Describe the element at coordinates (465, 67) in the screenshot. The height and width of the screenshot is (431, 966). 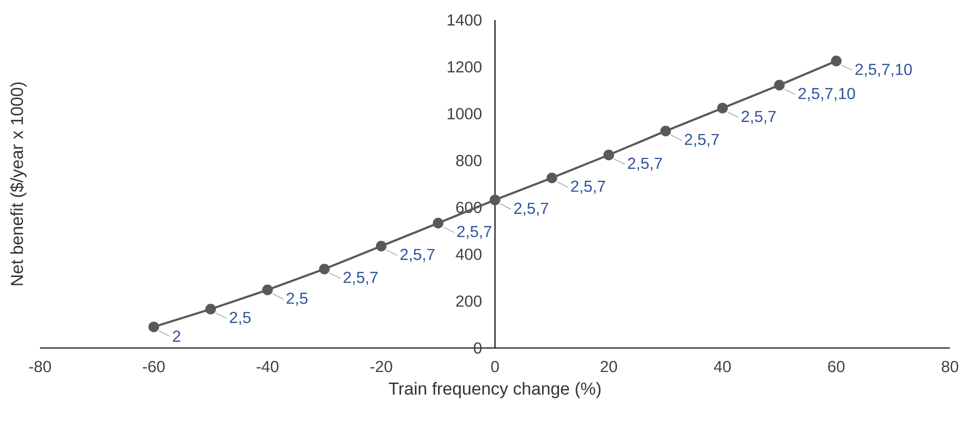
I see `y-tick-label: 1200` at that location.